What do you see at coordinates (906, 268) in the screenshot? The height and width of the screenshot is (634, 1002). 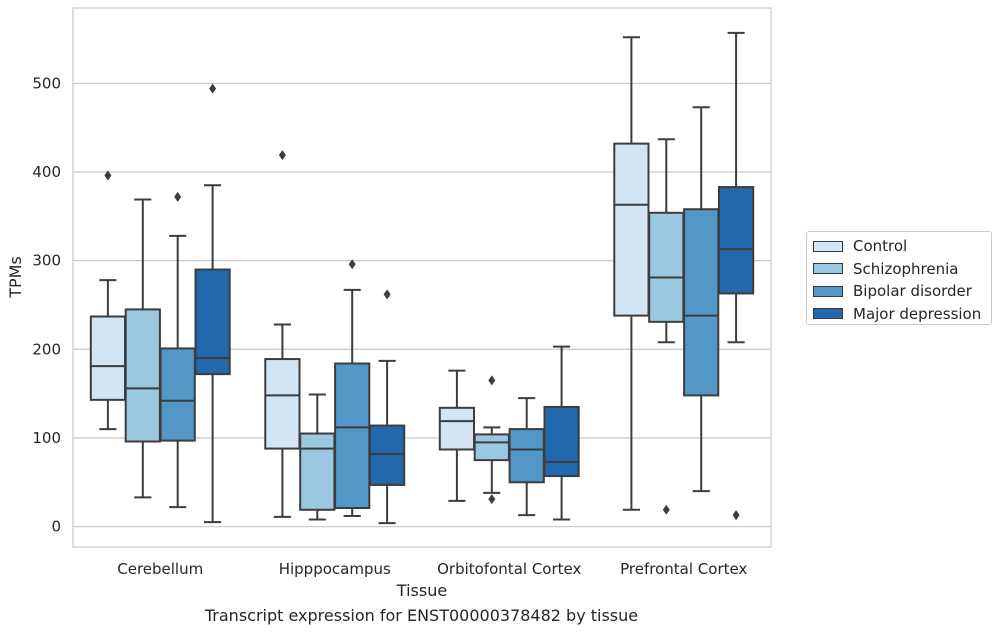 I see `legend-label: Schizophrenia` at bounding box center [906, 268].